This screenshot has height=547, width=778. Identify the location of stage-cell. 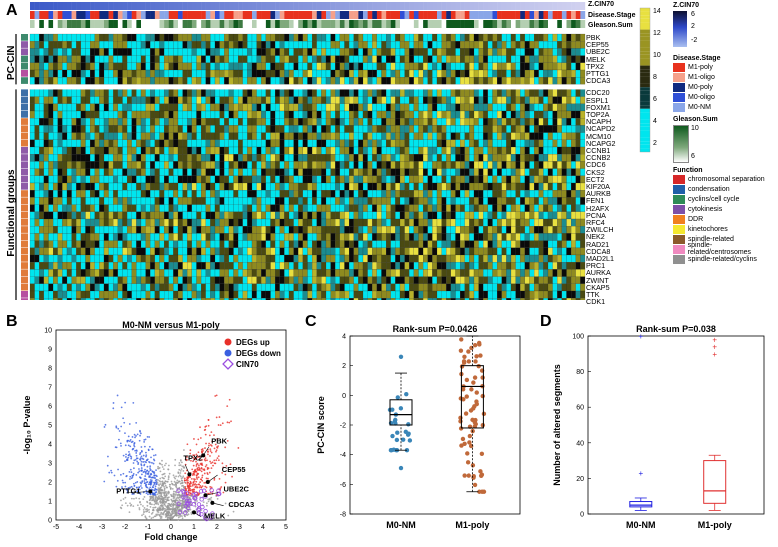
(194, 15).